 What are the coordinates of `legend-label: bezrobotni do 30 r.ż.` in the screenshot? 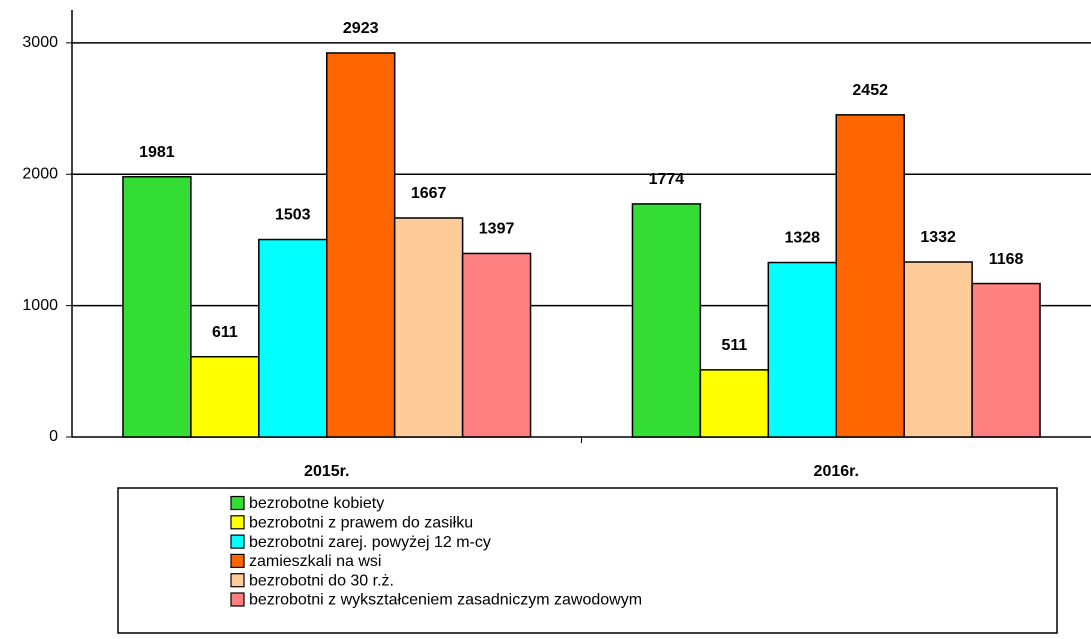 It's located at (321, 580).